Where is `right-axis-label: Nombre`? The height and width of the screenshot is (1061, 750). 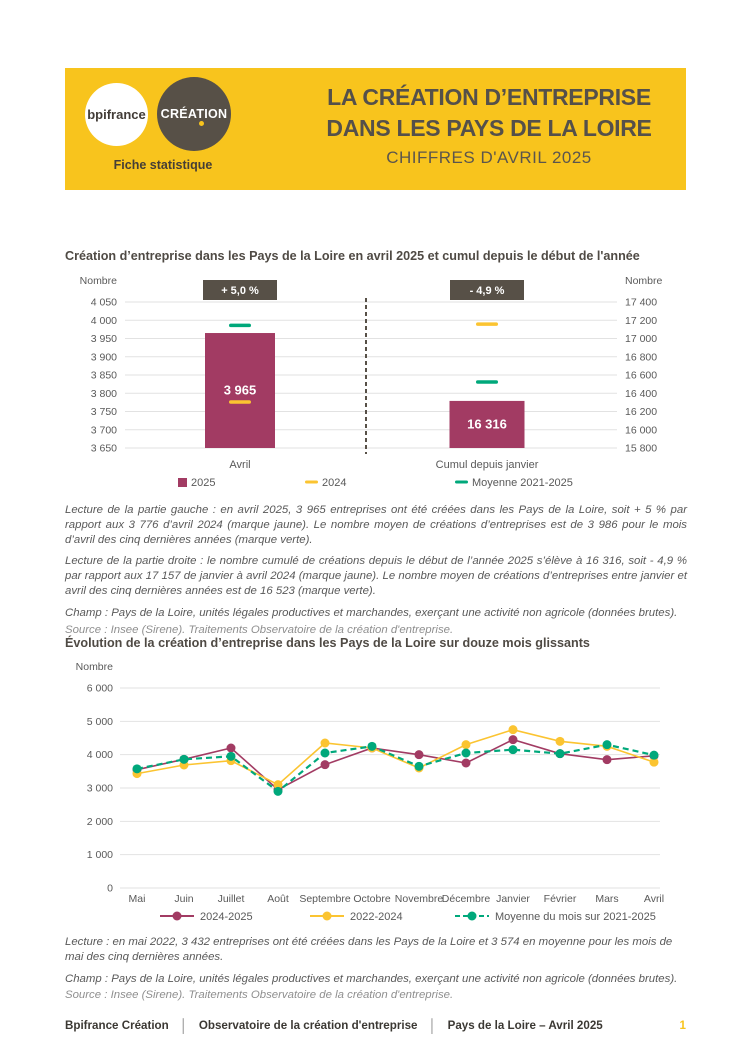
right-axis-label: Nombre is located at coordinates (644, 281).